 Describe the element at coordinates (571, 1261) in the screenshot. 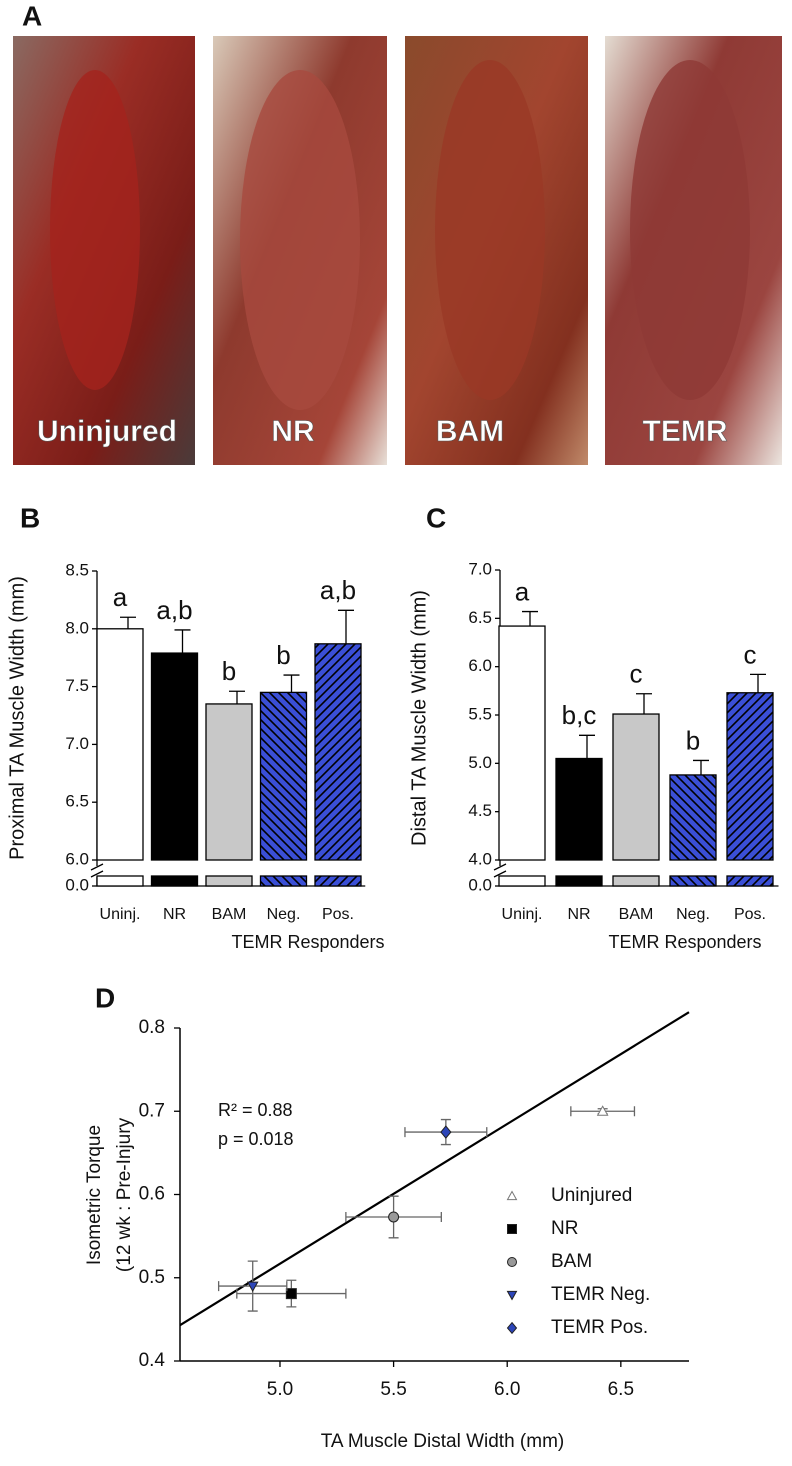

I see `legend-label: BAM` at that location.